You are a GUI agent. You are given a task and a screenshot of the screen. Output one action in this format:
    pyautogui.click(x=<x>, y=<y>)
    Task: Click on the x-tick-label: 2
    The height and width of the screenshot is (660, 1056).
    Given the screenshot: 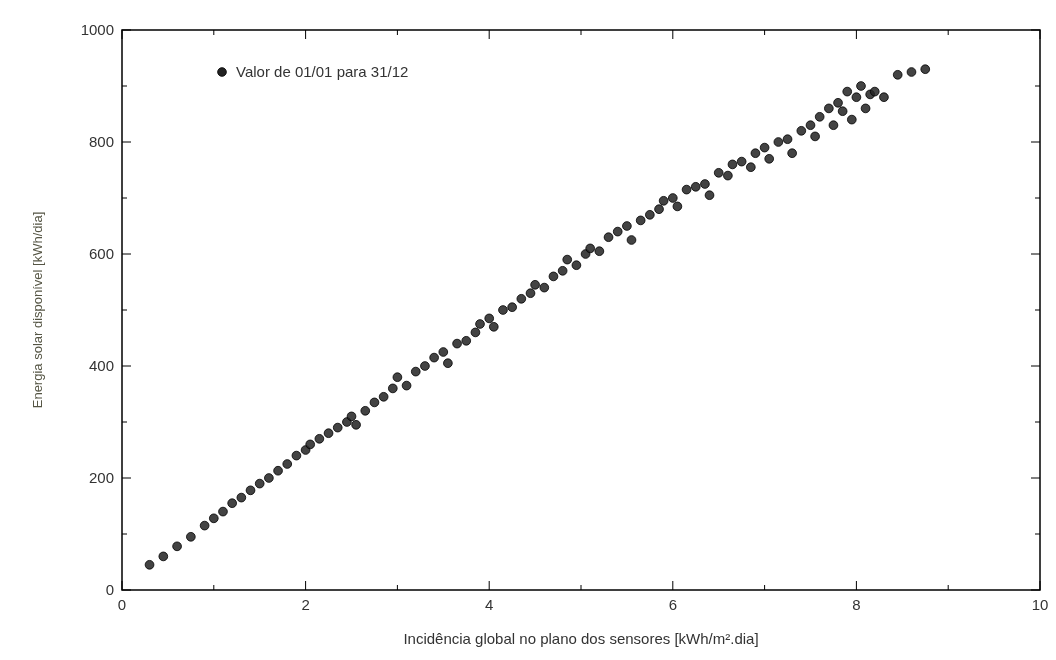 What is the action you would take?
    pyautogui.click(x=305, y=604)
    